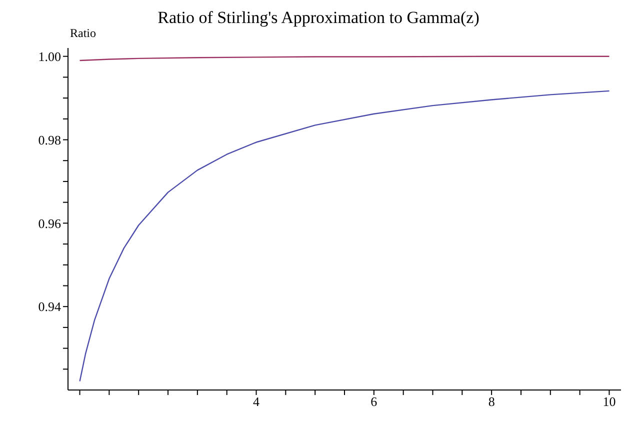 This screenshot has width=637, height=428. Describe the element at coordinates (374, 402) in the screenshot. I see `x-tick-label: 6` at that location.